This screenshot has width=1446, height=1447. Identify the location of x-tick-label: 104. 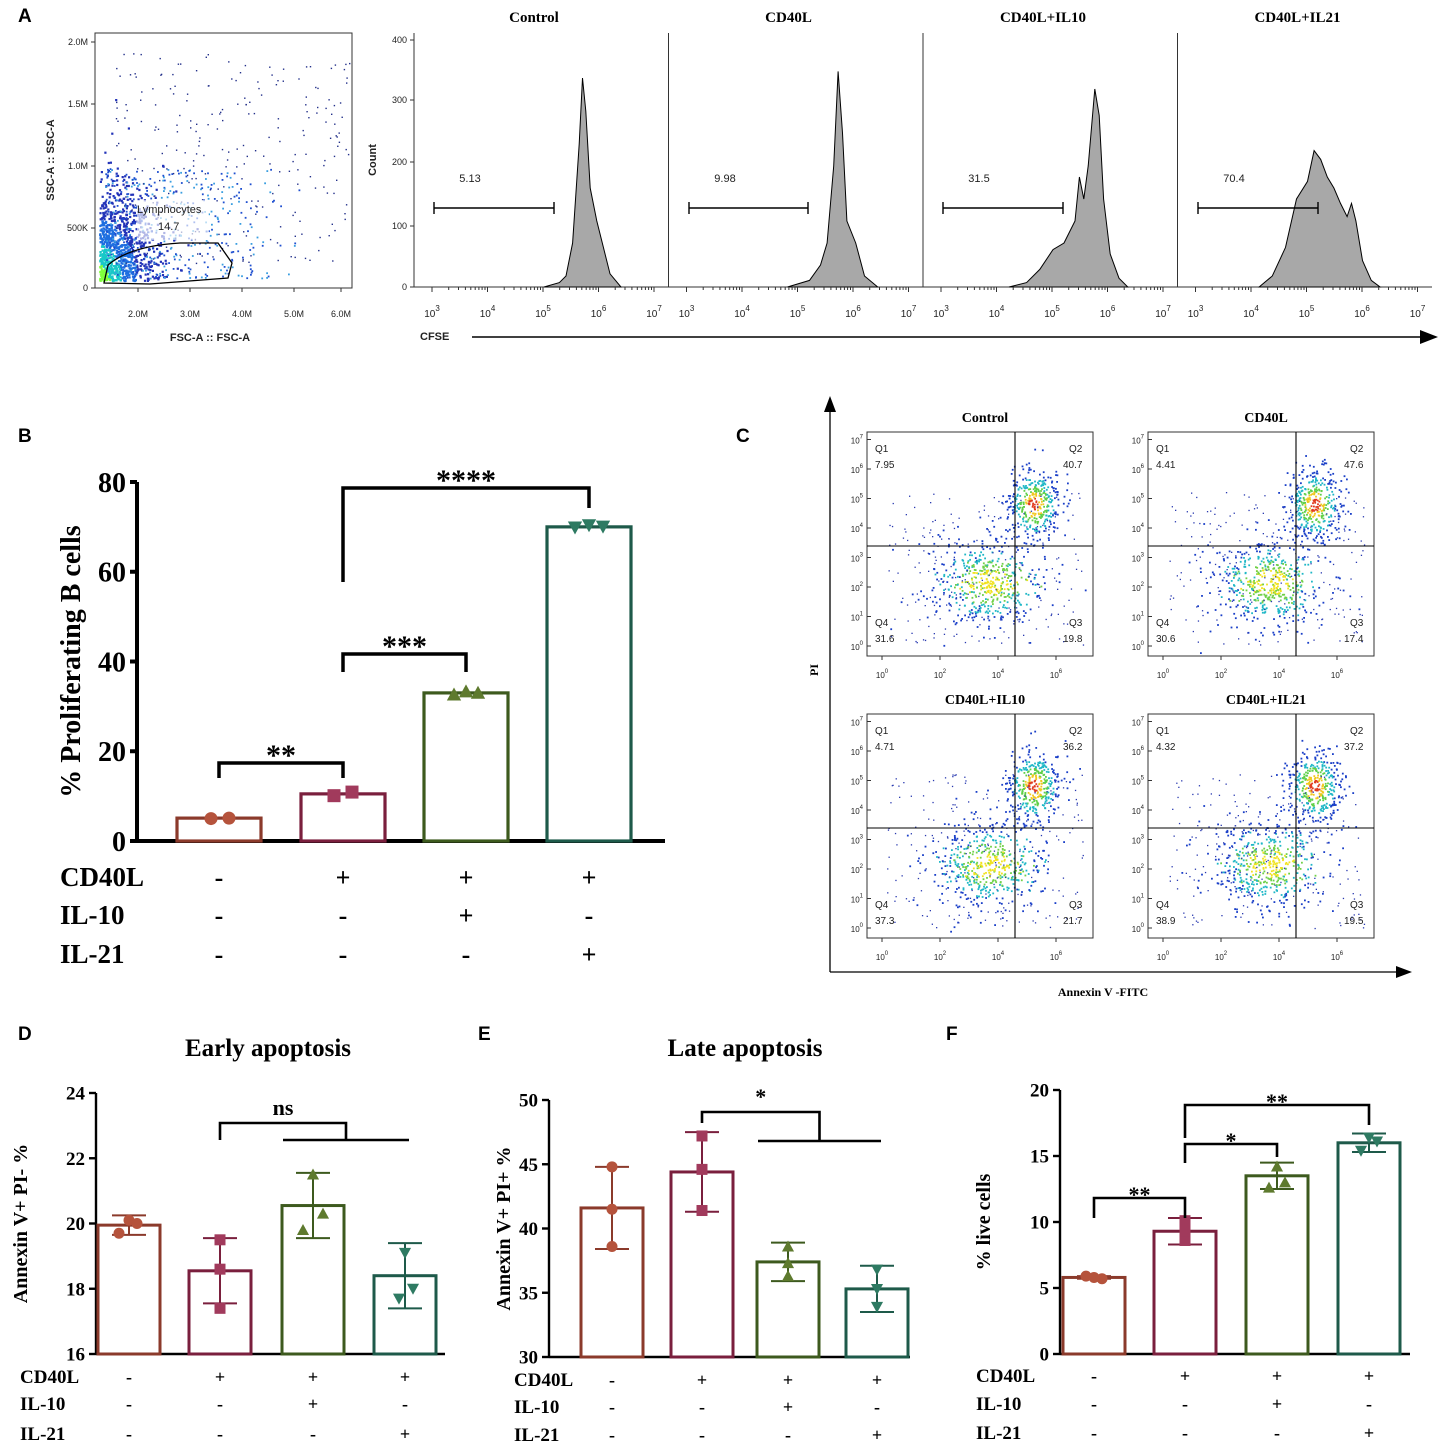
(997, 312).